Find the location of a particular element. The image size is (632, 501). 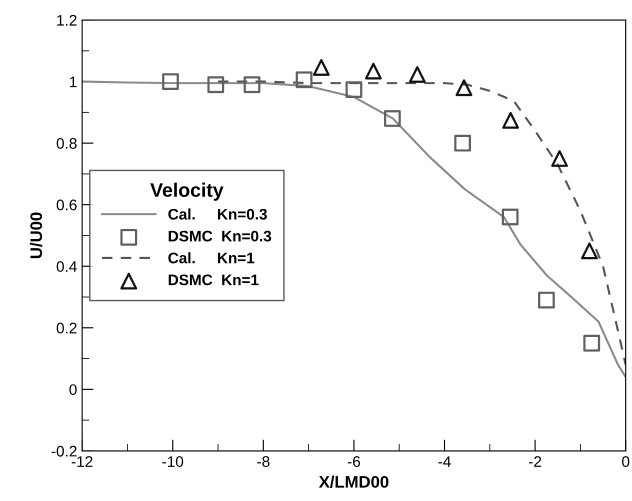

y-axis-title: U/U00 is located at coordinates (36, 235).